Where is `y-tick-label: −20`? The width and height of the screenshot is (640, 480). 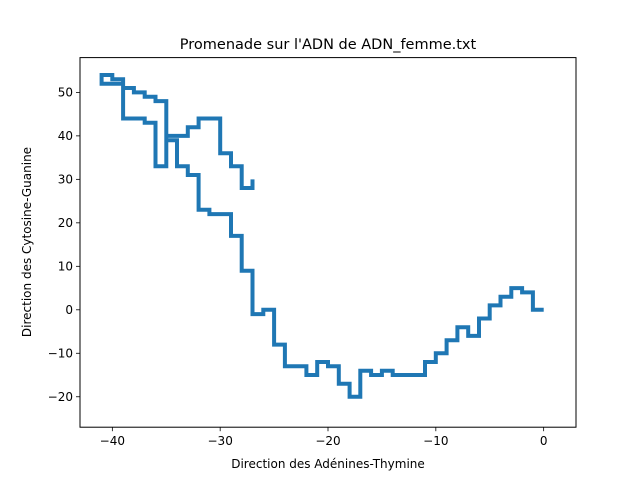
y-tick-label: −20 is located at coordinates (60, 397).